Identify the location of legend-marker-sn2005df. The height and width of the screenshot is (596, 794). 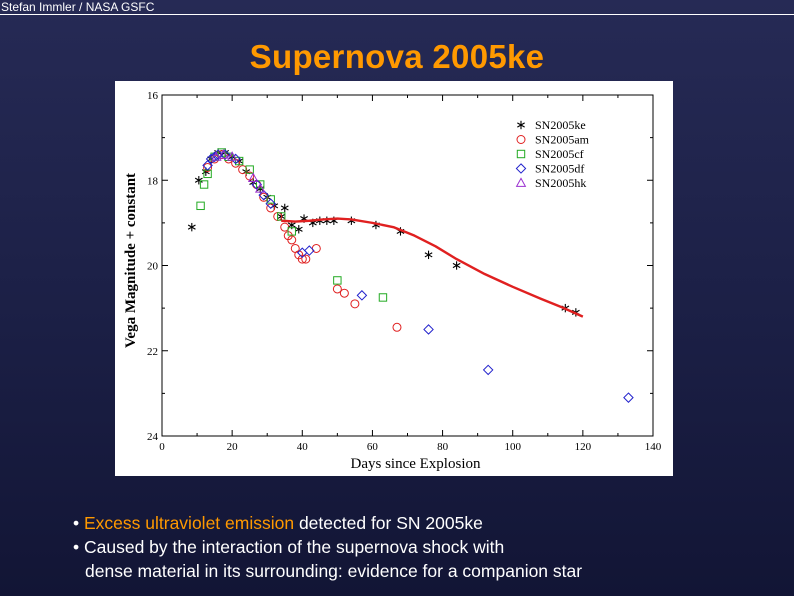
(521, 168).